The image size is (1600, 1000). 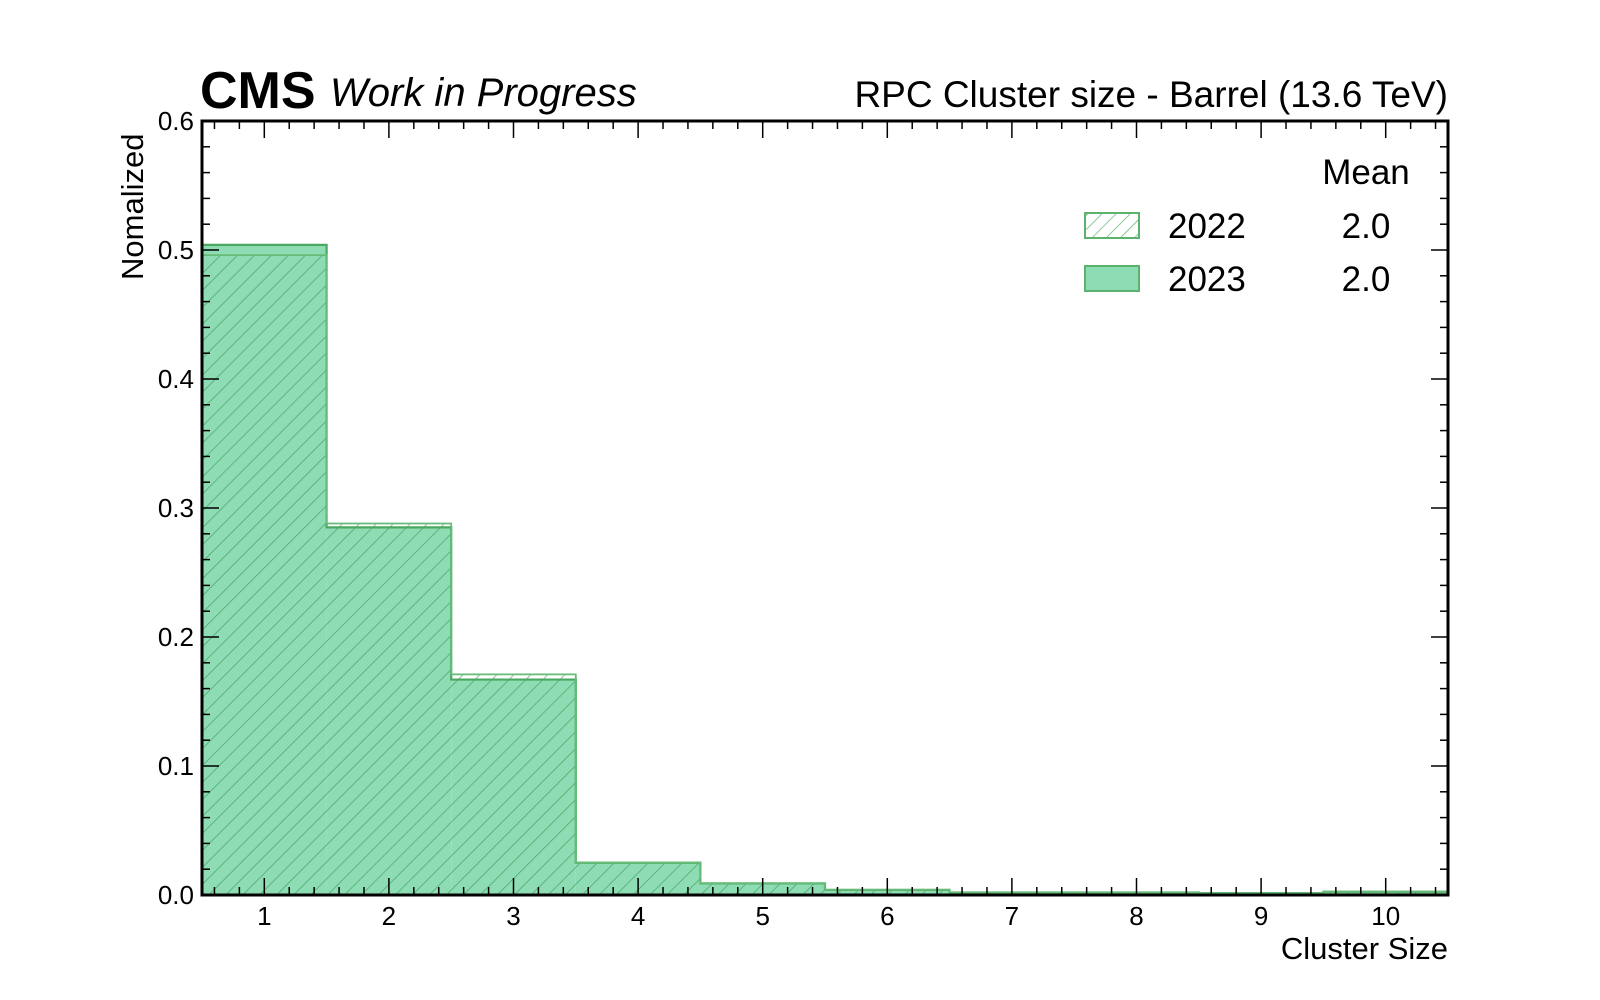 What do you see at coordinates (1364, 948) in the screenshot?
I see `x-axis-title: Cluster Size` at bounding box center [1364, 948].